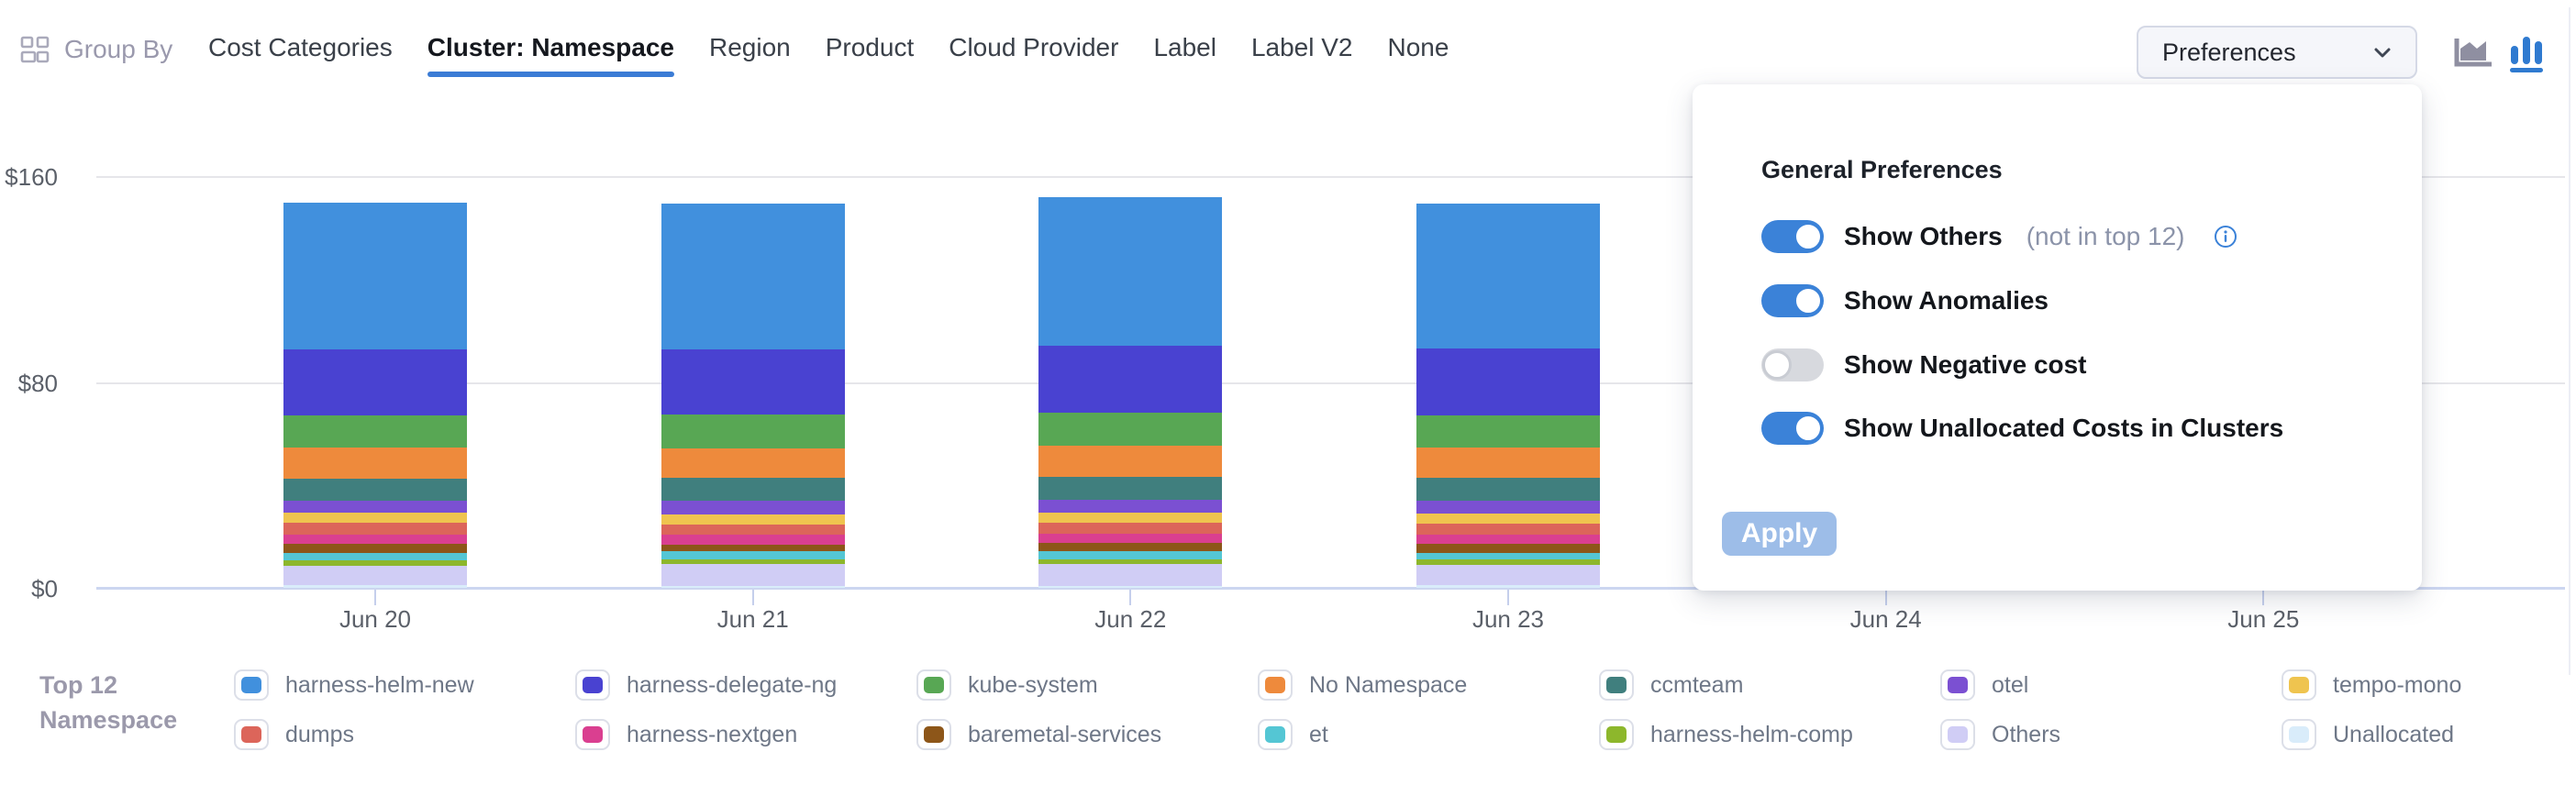 The image size is (2576, 785). I want to click on toggle-show-negative-cost, so click(1792, 364).